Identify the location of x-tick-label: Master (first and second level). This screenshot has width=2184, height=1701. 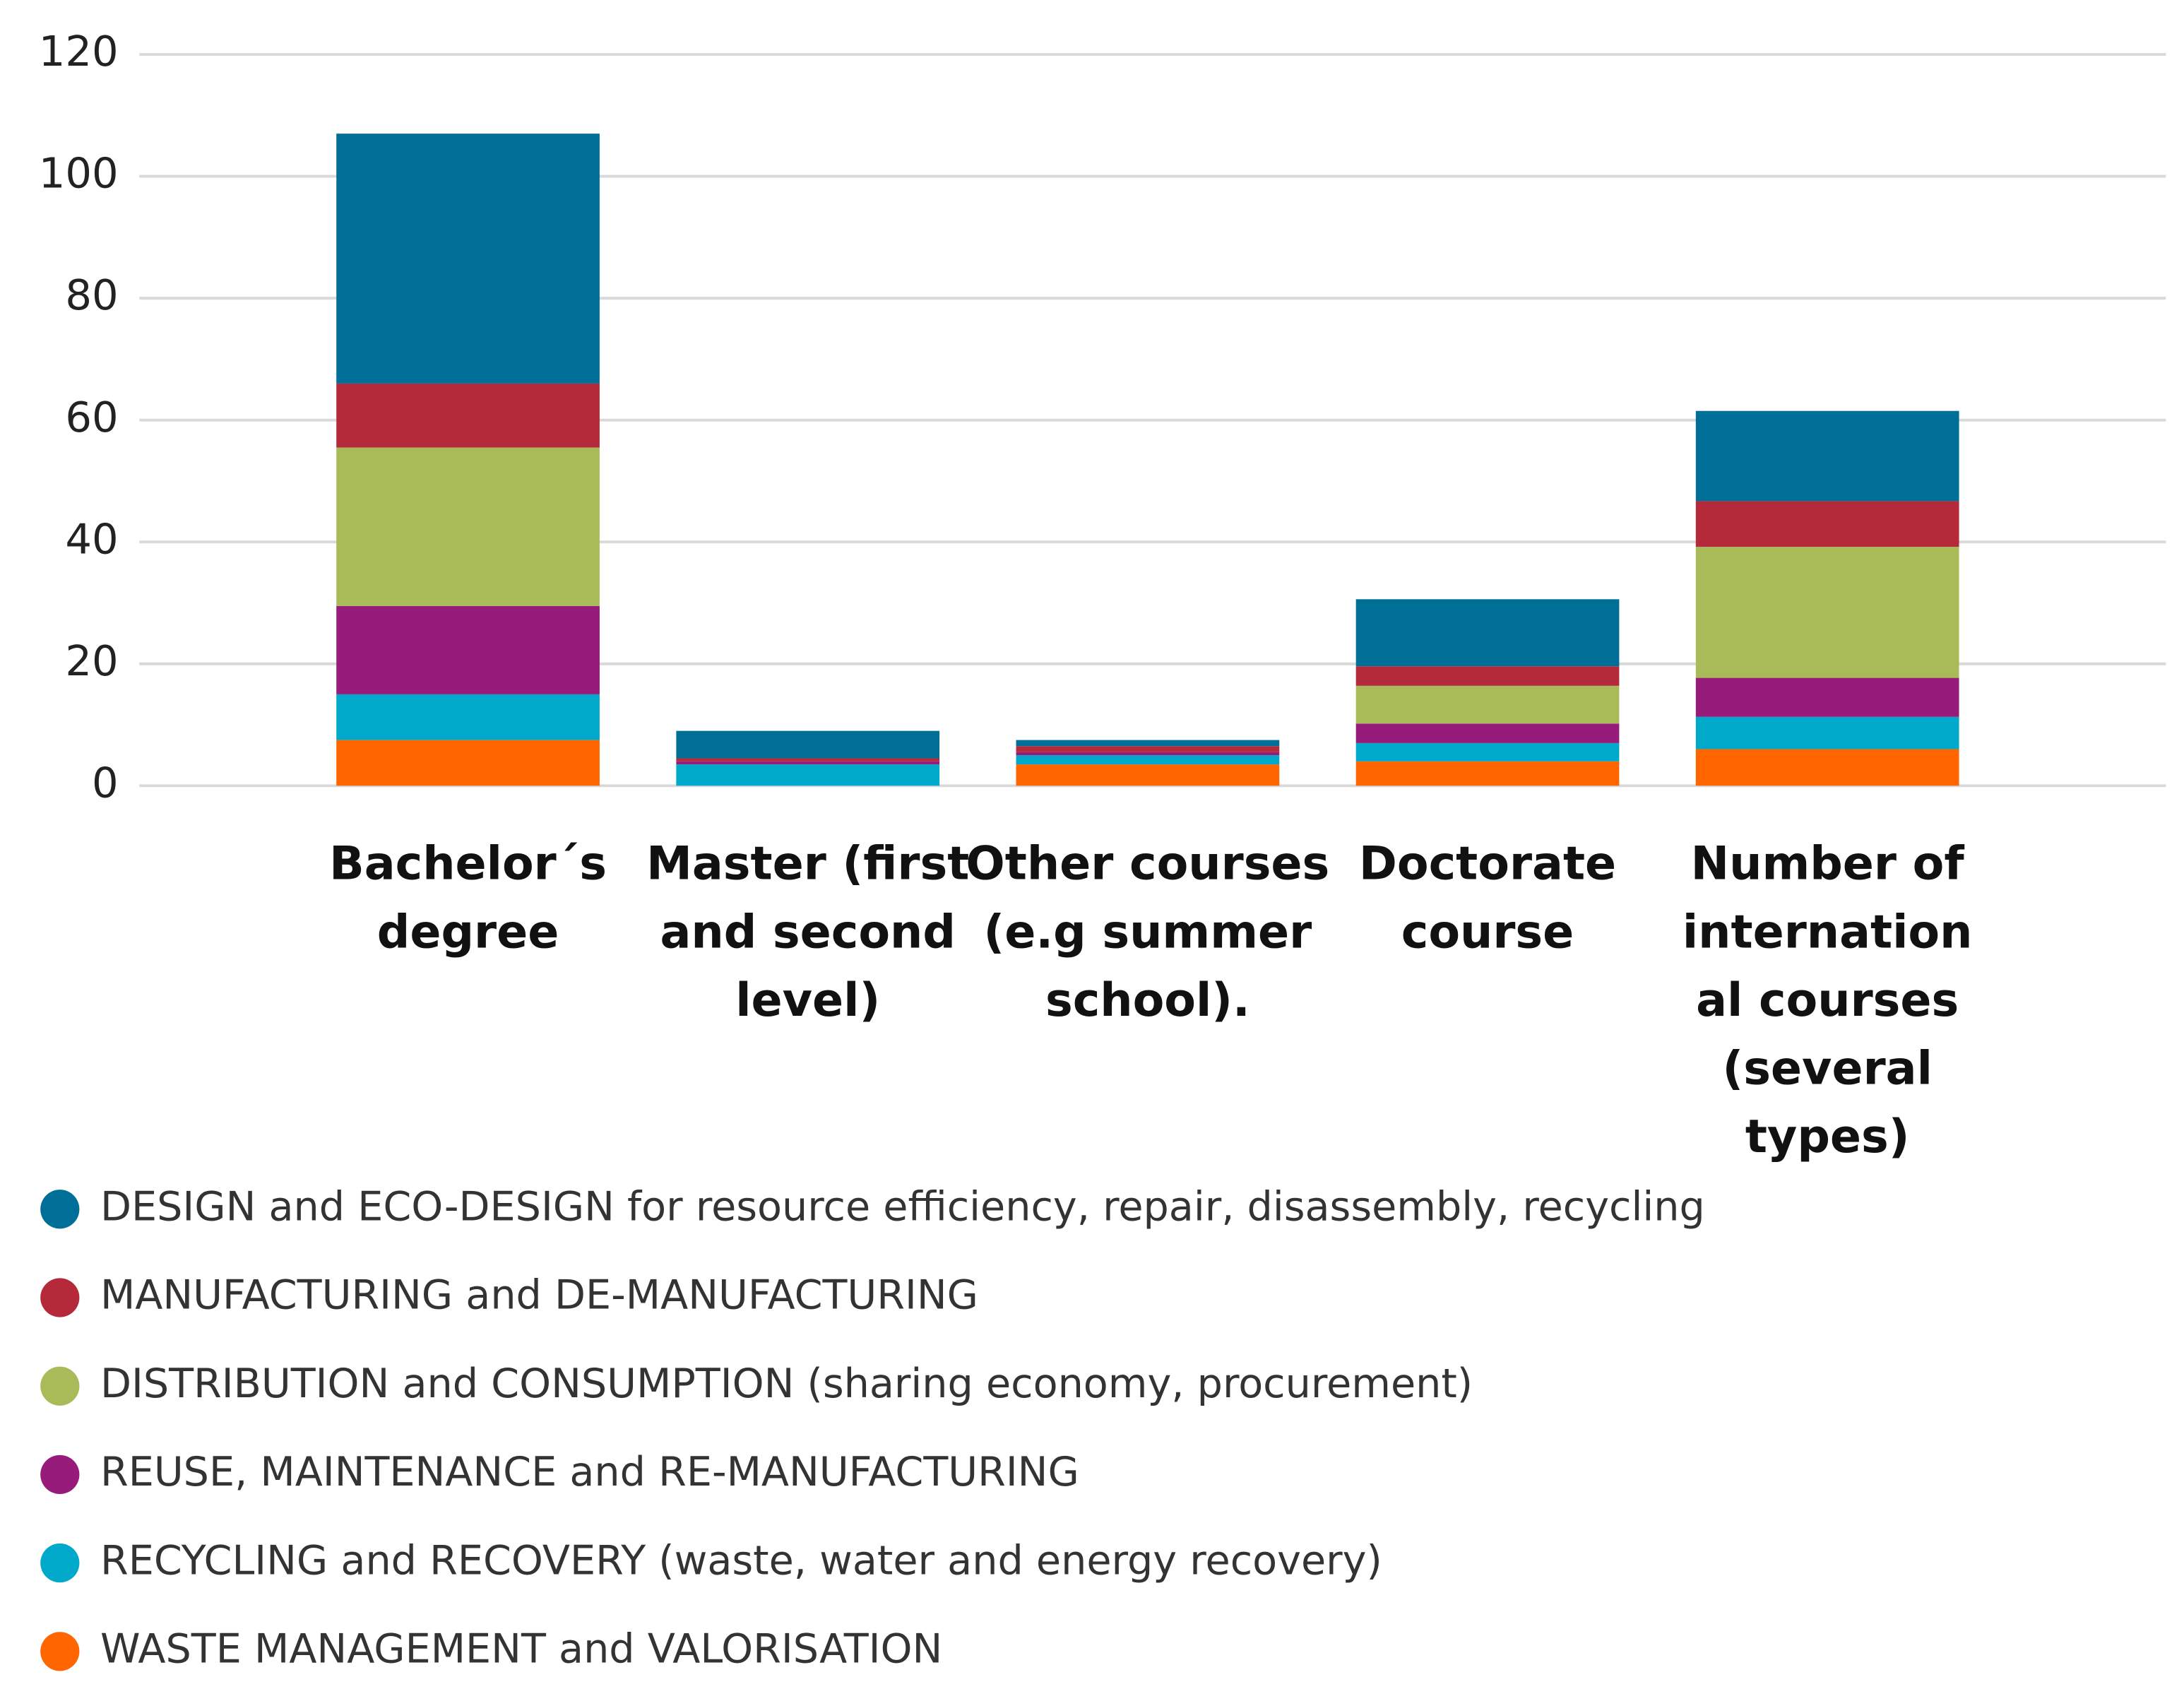
(807, 932).